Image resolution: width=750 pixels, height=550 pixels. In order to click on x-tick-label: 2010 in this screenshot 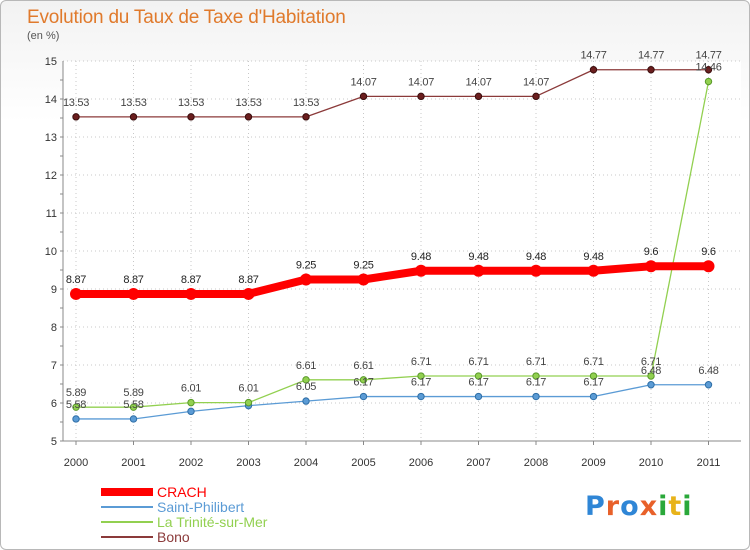, I will do `click(651, 463)`.